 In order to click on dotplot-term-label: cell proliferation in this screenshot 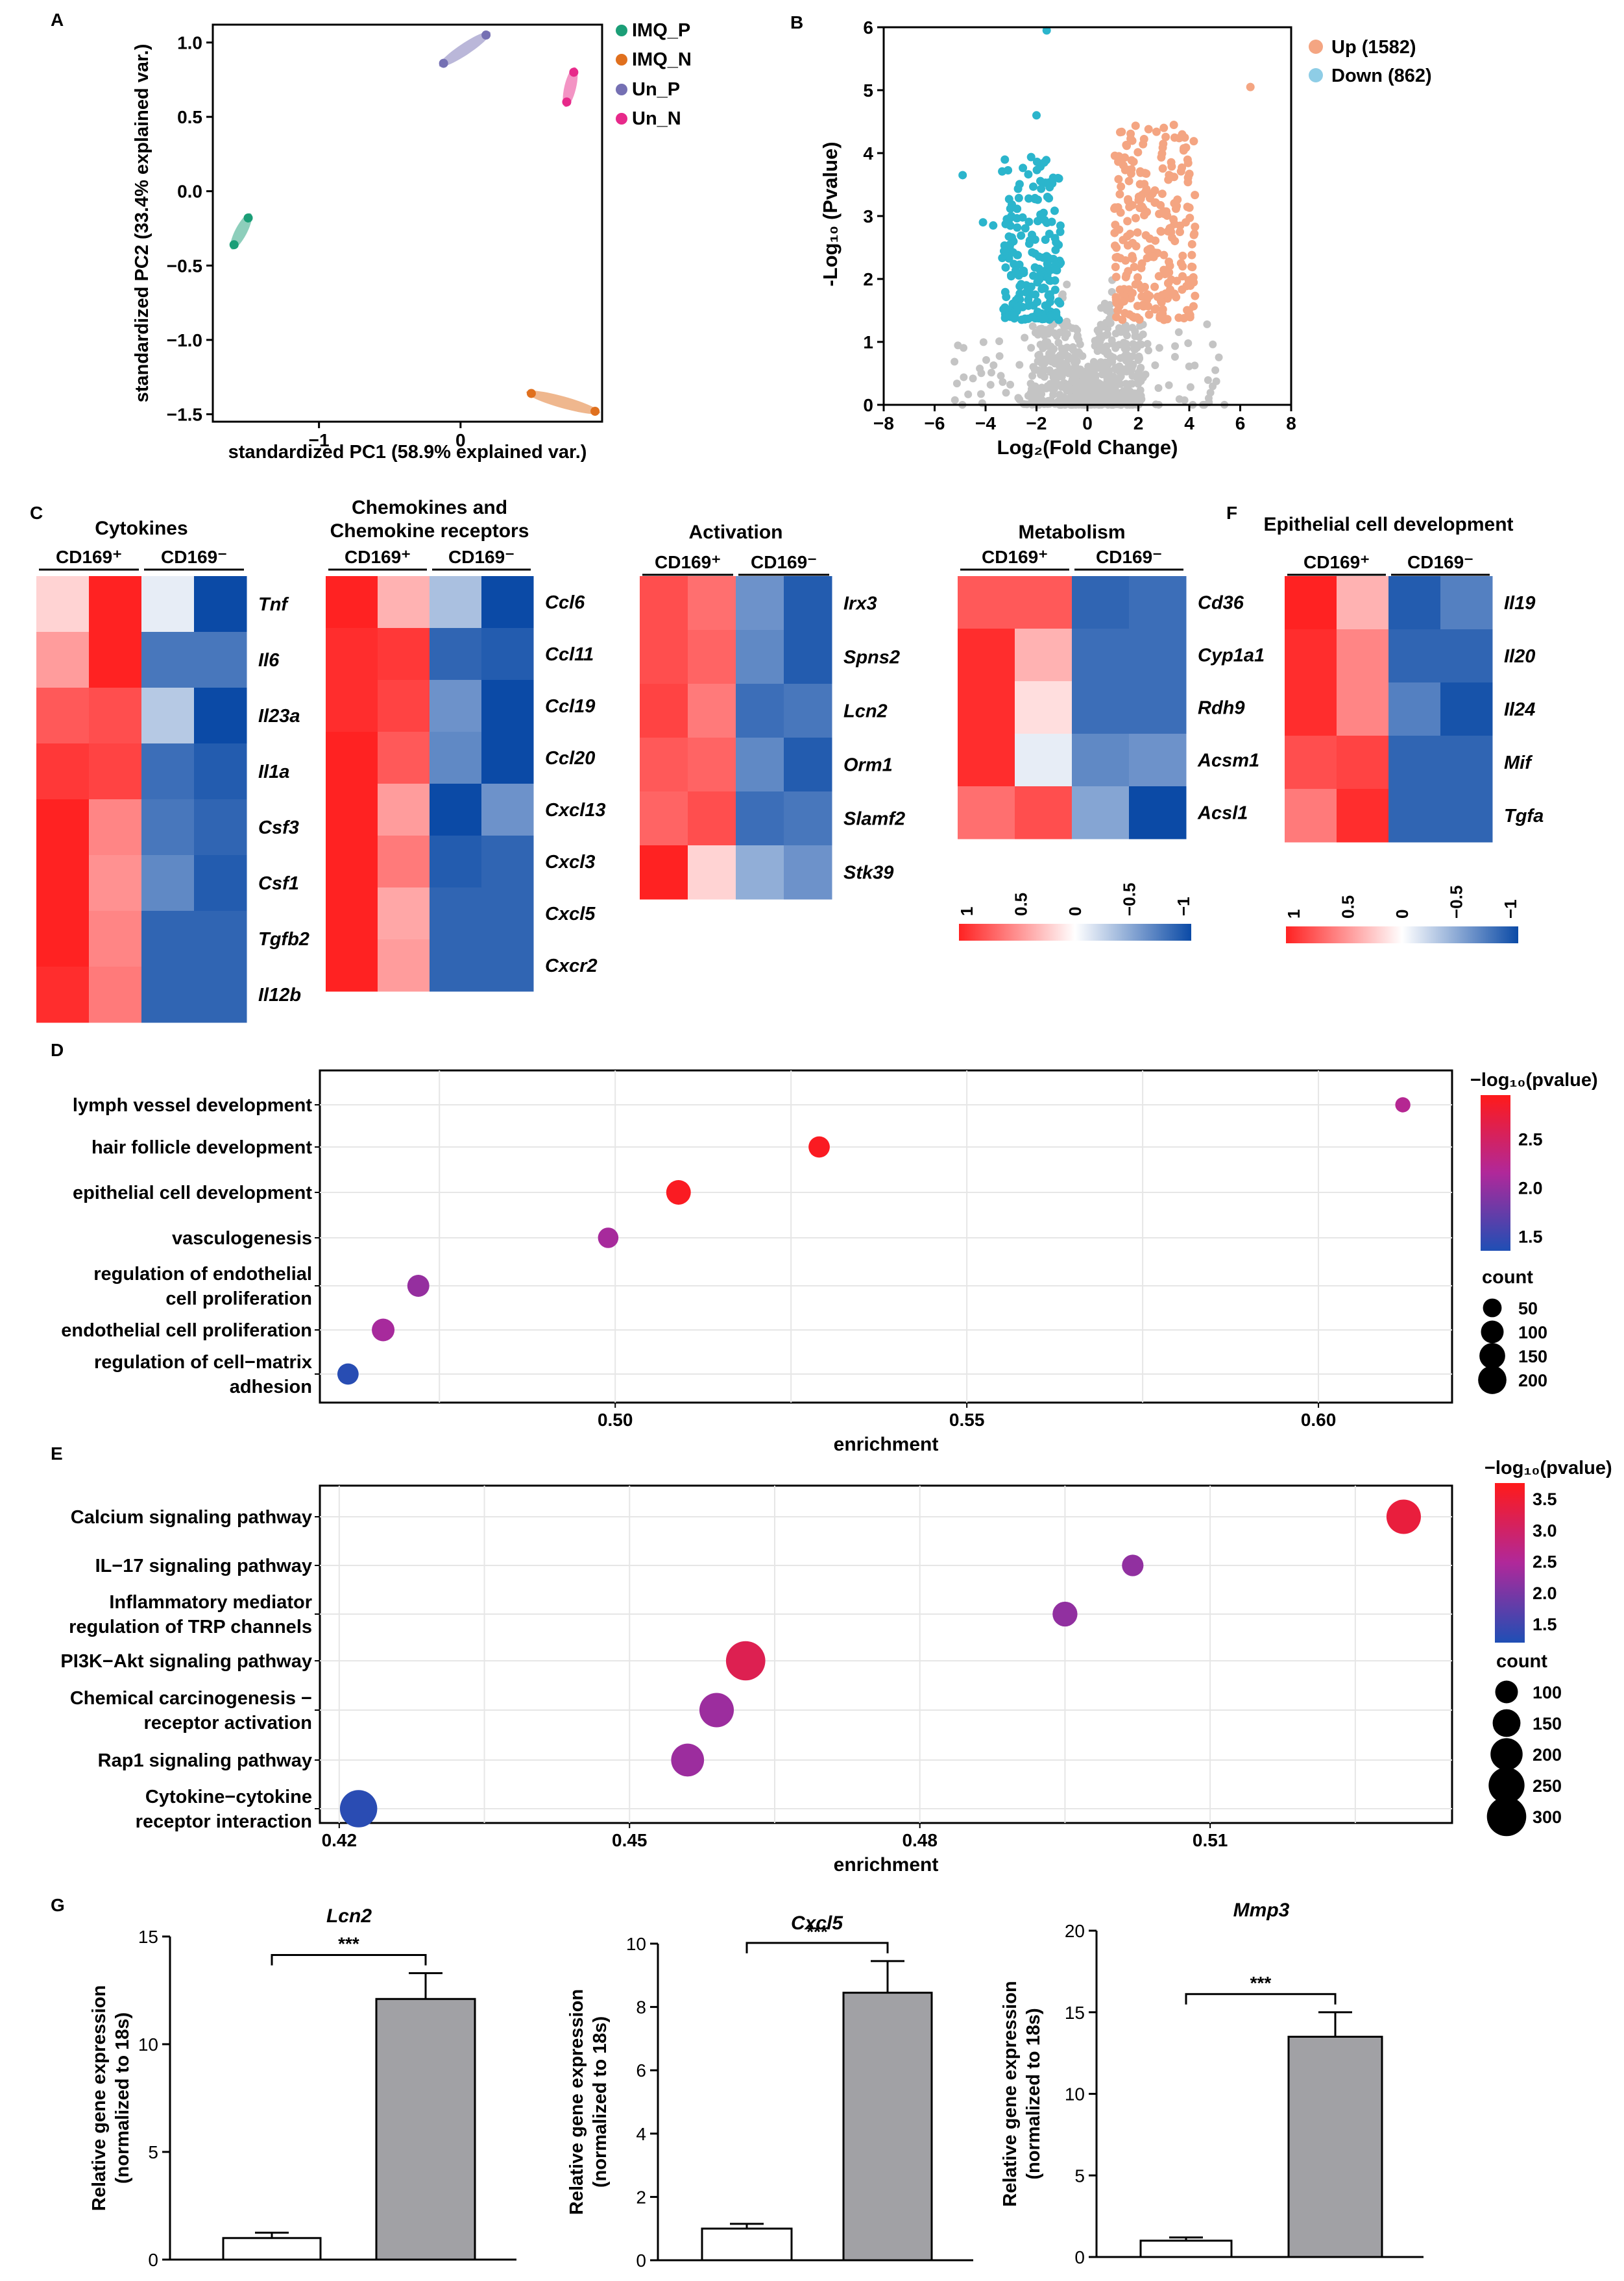, I will do `click(238, 1298)`.